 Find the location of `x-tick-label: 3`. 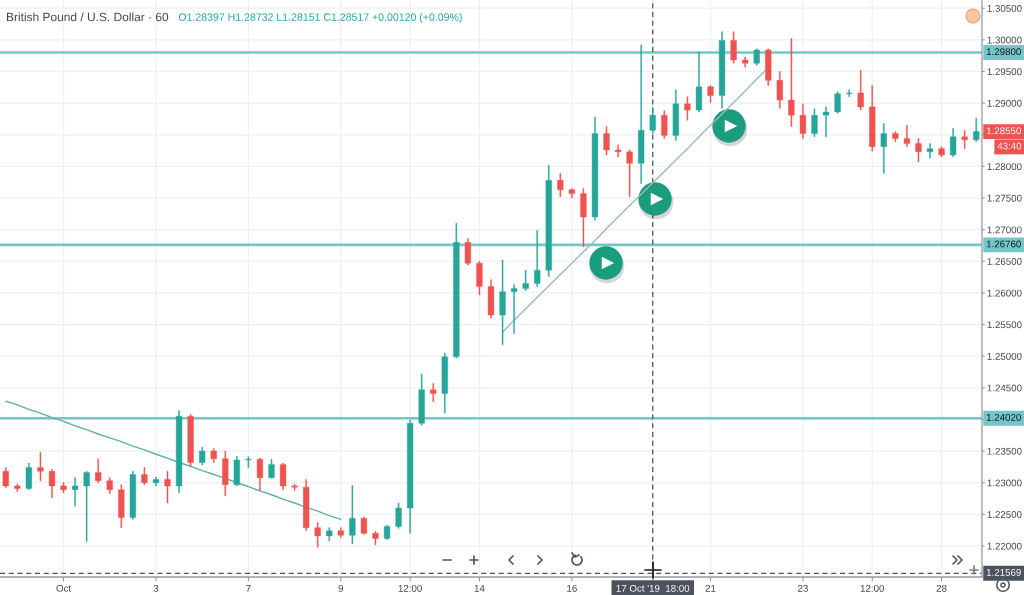

x-tick-label: 3 is located at coordinates (156, 588).